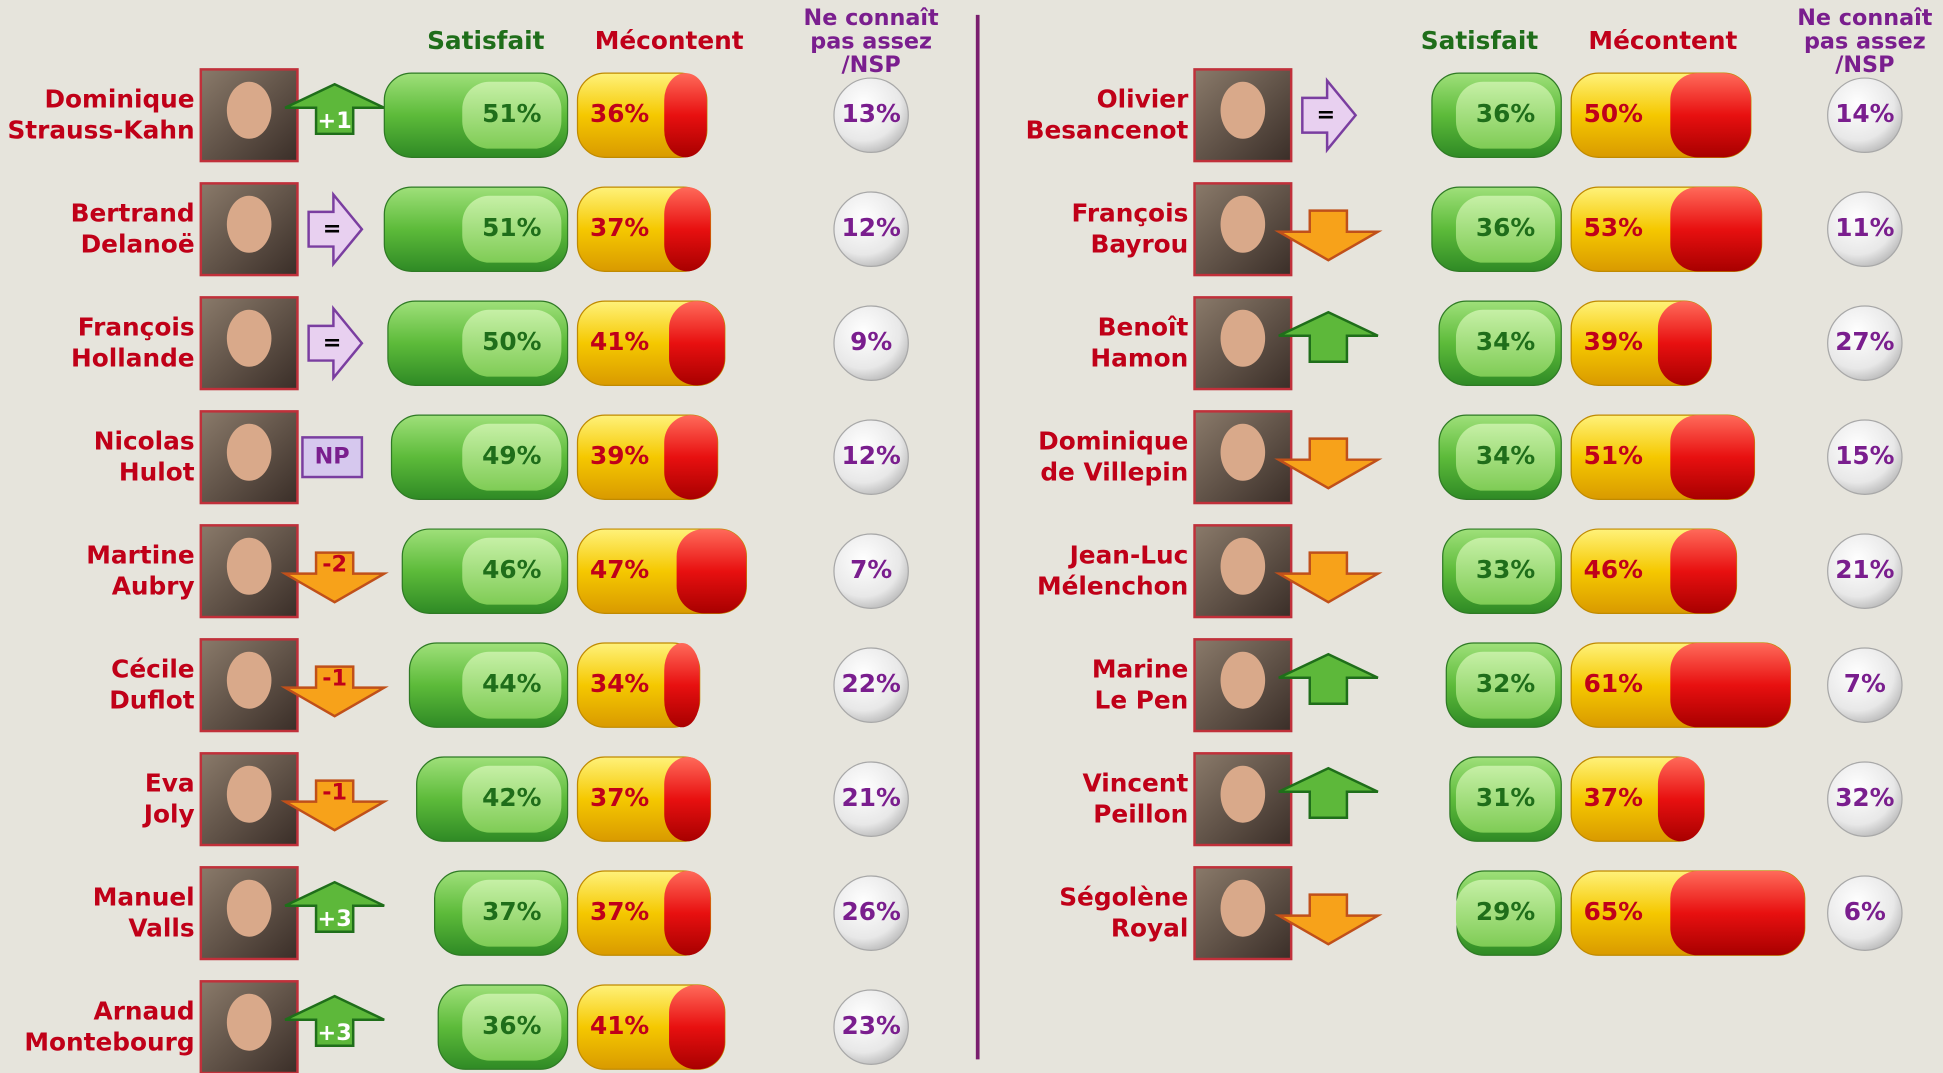  What do you see at coordinates (619, 683) in the screenshot?
I see `unhappy-label: 34%` at bounding box center [619, 683].